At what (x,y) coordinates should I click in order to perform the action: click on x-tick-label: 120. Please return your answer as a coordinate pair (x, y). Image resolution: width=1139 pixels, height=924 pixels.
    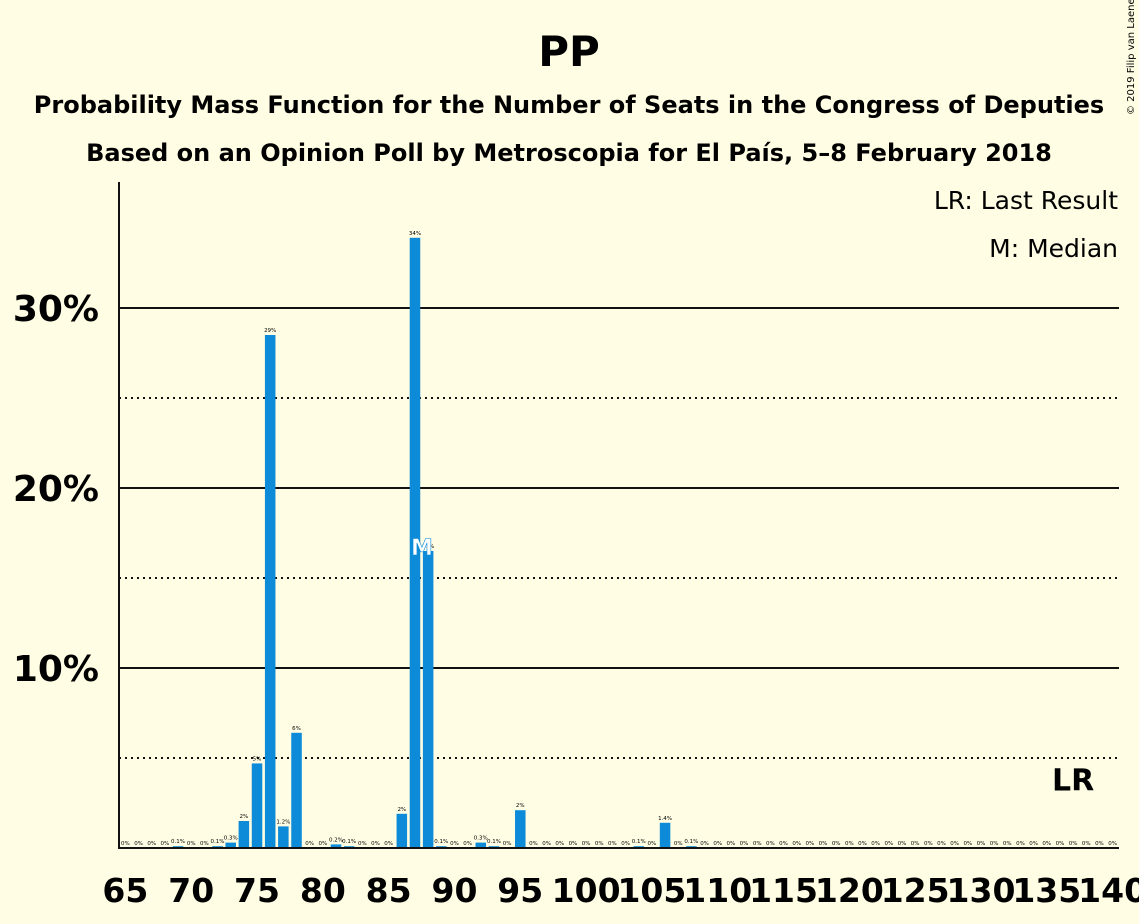
    Looking at the image, I should click on (849, 890).